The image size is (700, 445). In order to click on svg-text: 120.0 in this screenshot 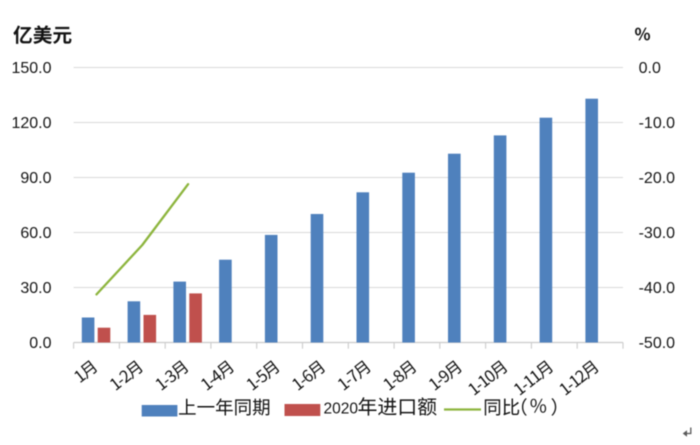, I will do `click(31, 123)`.